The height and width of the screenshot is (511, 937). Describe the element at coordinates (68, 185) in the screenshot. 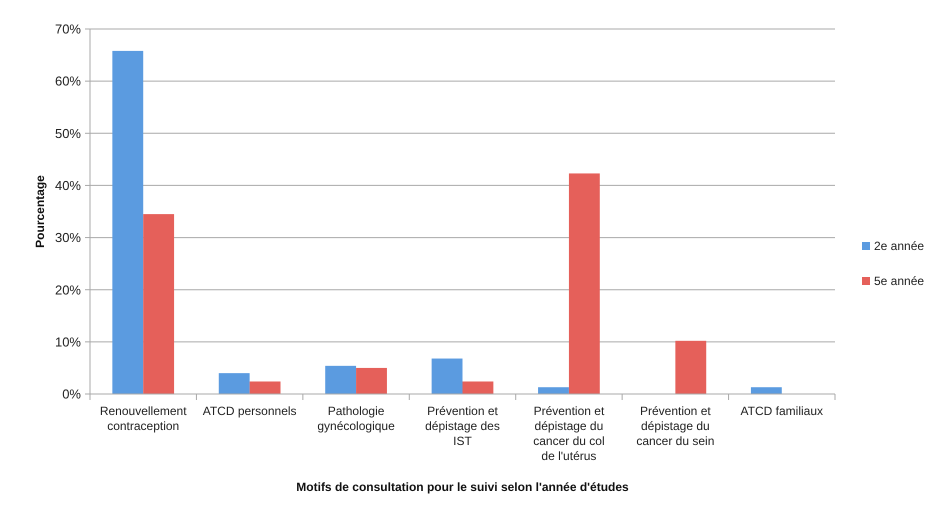

I see `y-tick-label: 40%` at that location.